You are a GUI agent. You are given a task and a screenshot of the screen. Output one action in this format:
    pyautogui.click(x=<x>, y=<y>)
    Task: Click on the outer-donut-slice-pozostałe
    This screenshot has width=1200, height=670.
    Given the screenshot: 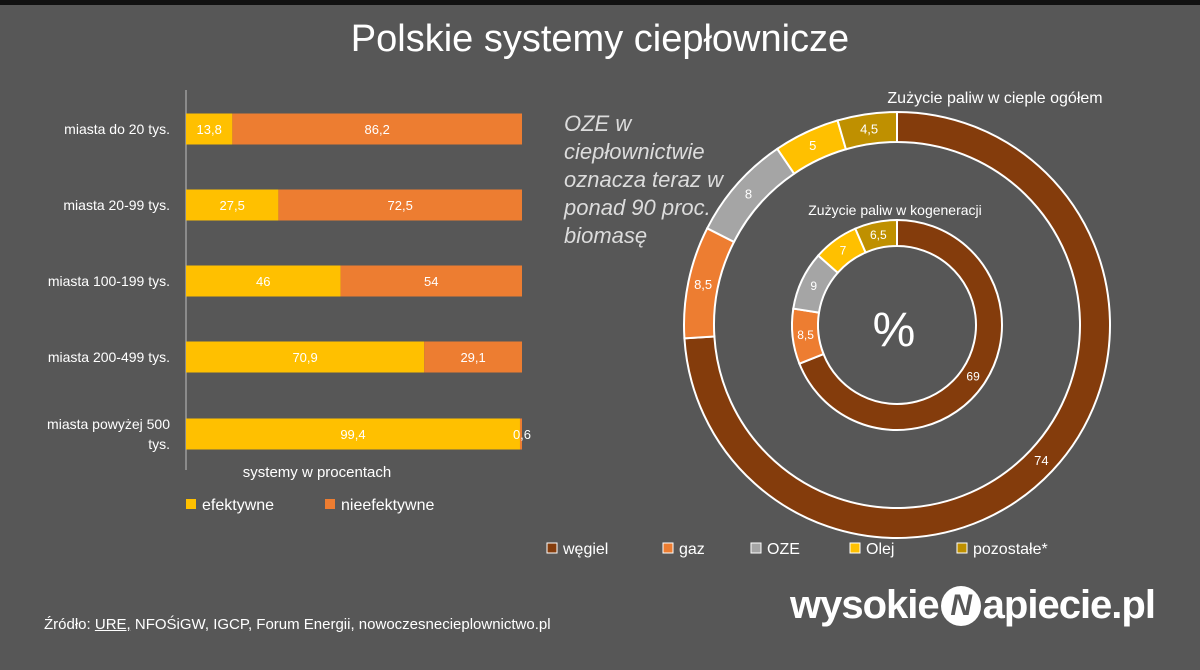 What is the action you would take?
    pyautogui.click(x=867, y=130)
    